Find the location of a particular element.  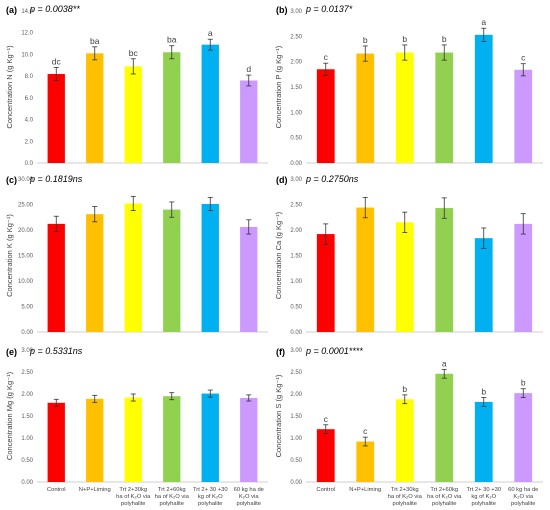

significance-letter: d is located at coordinates (248, 69).